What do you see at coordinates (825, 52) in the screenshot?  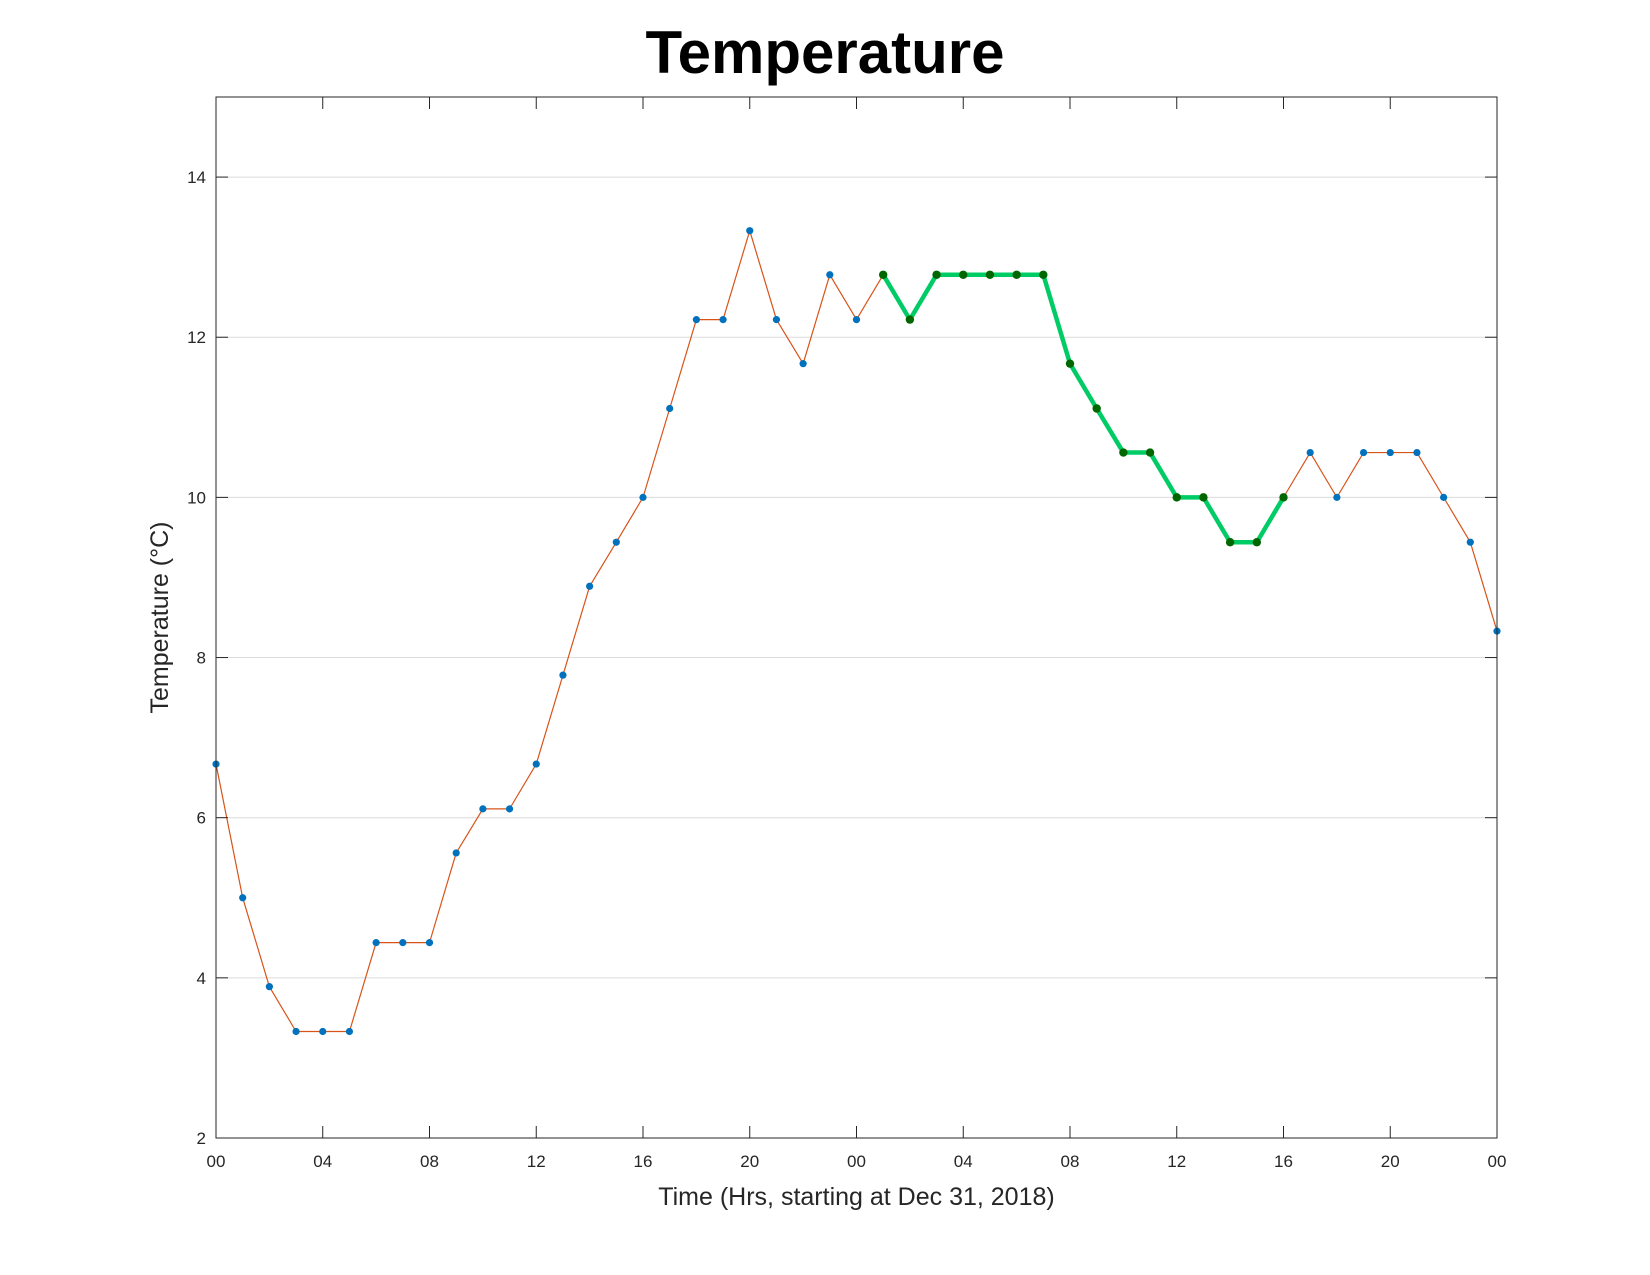 I see `chart-title: Temperature` at bounding box center [825, 52].